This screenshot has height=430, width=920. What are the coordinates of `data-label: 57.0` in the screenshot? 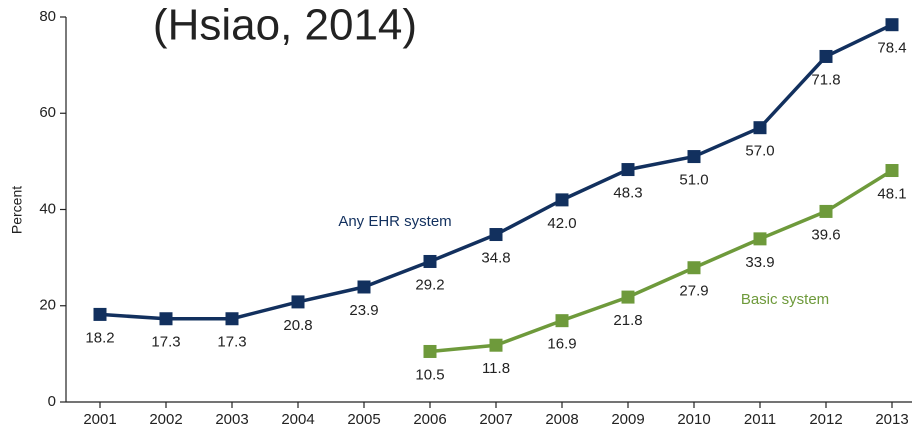 It's located at (759, 151).